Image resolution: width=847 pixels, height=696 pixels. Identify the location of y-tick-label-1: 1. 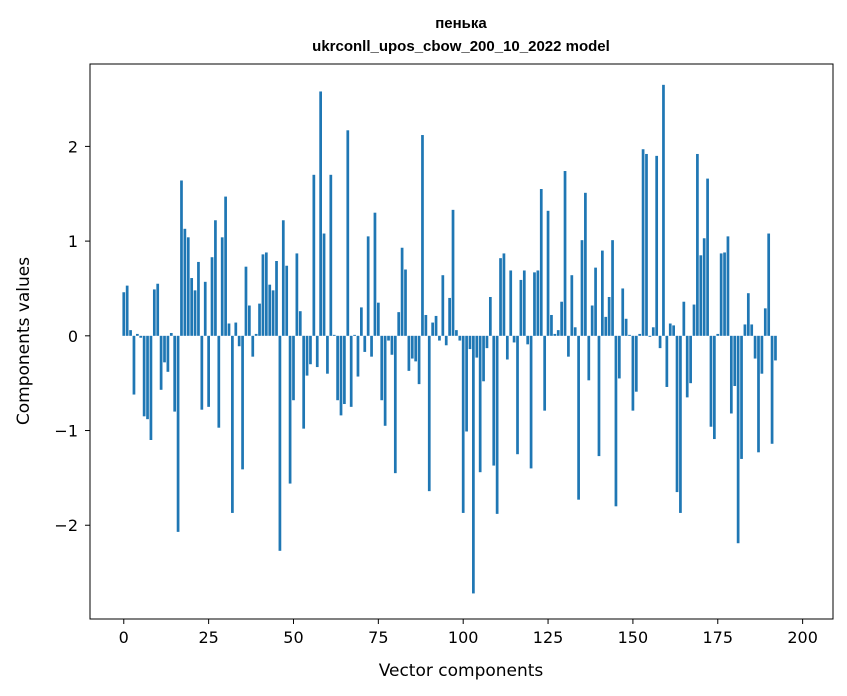
(73, 241).